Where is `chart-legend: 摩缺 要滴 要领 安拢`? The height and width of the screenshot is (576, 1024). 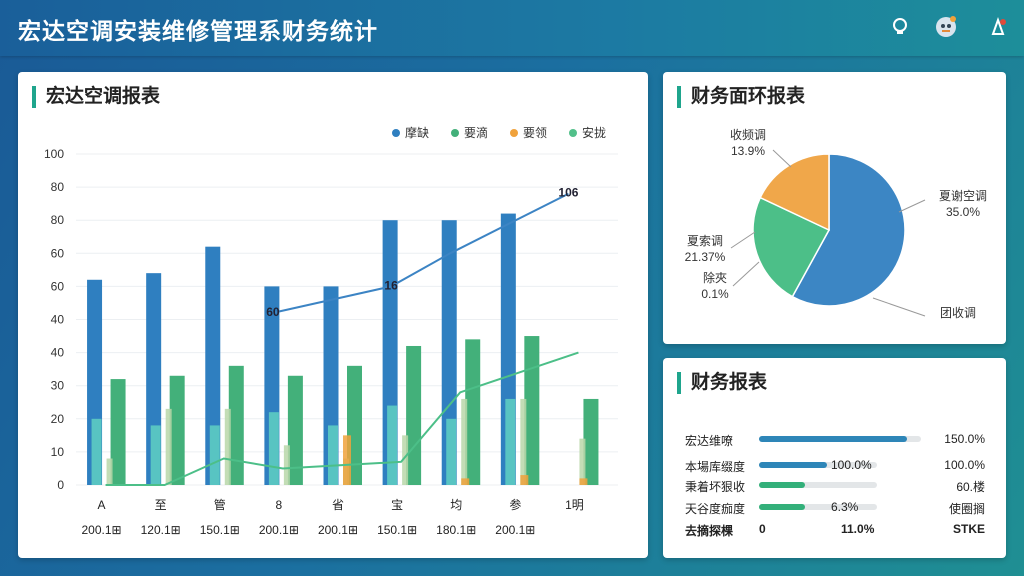 chart-legend: 摩缺 要滴 要领 安拢 is located at coordinates (499, 132).